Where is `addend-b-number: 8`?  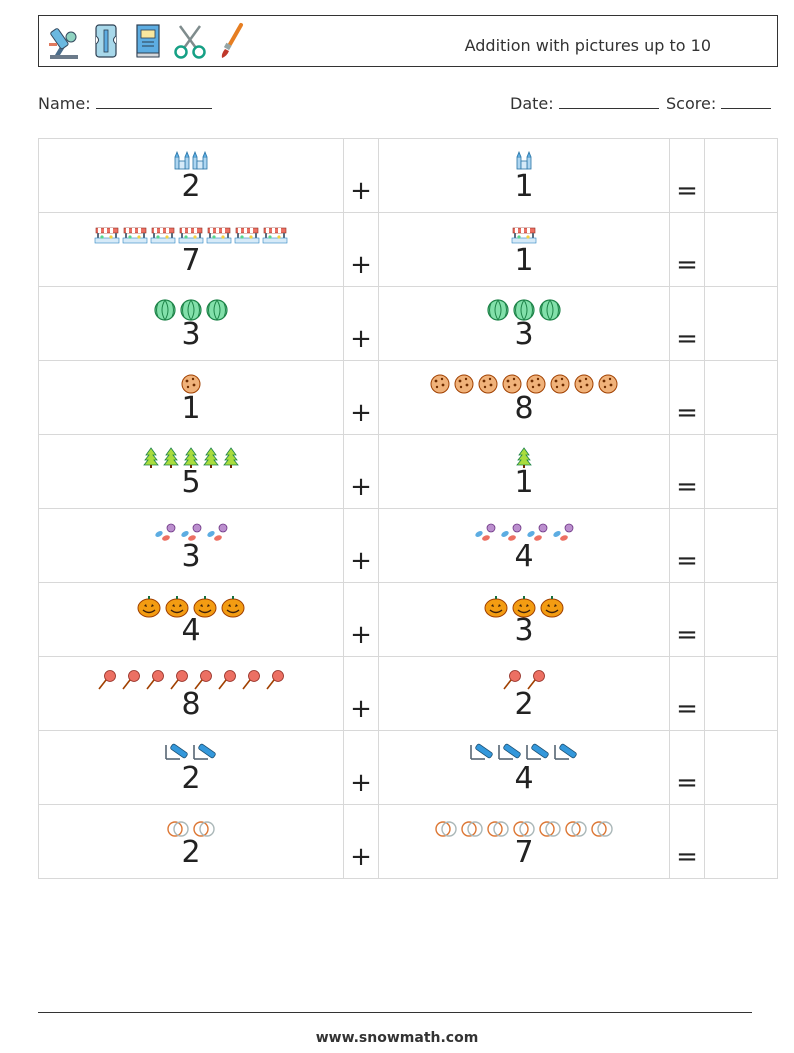
addend-b-number: 8 is located at coordinates (524, 408).